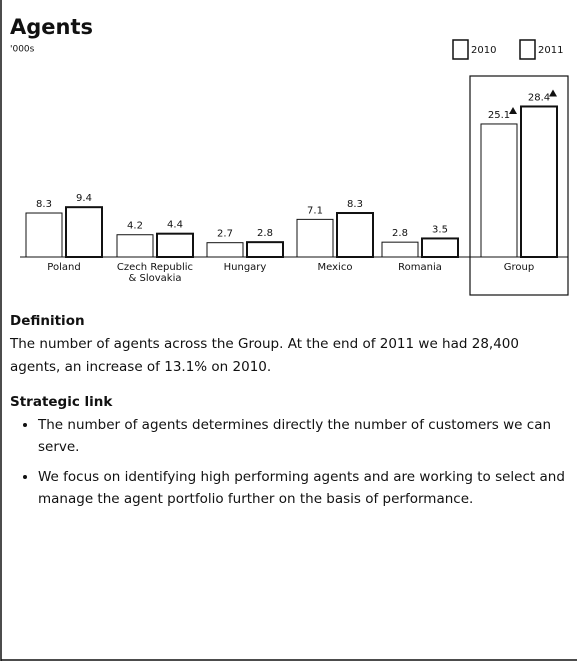 The width and height of the screenshot is (577, 661). I want to click on x-tick-label: Mexico, so click(335, 267).